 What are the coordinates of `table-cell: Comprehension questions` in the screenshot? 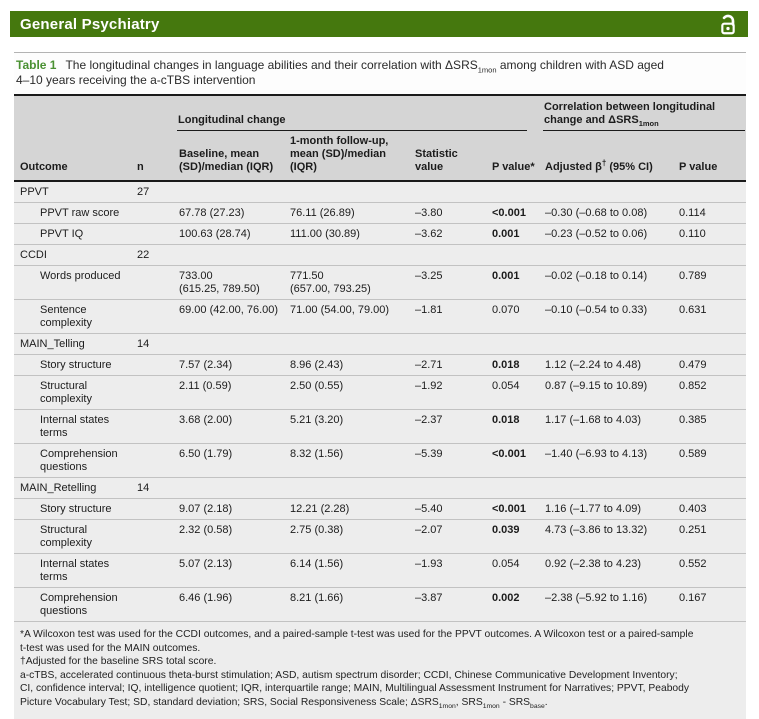 It's located at (74, 604).